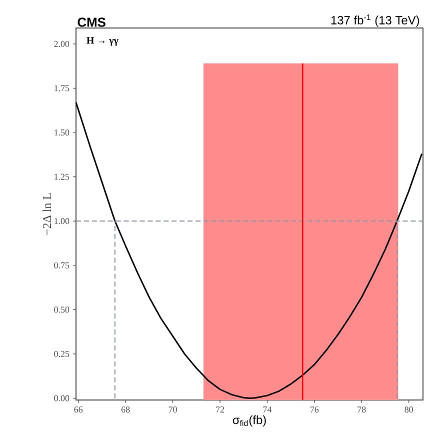  What do you see at coordinates (409, 409) in the screenshot?
I see `x-tick-label: 80` at bounding box center [409, 409].